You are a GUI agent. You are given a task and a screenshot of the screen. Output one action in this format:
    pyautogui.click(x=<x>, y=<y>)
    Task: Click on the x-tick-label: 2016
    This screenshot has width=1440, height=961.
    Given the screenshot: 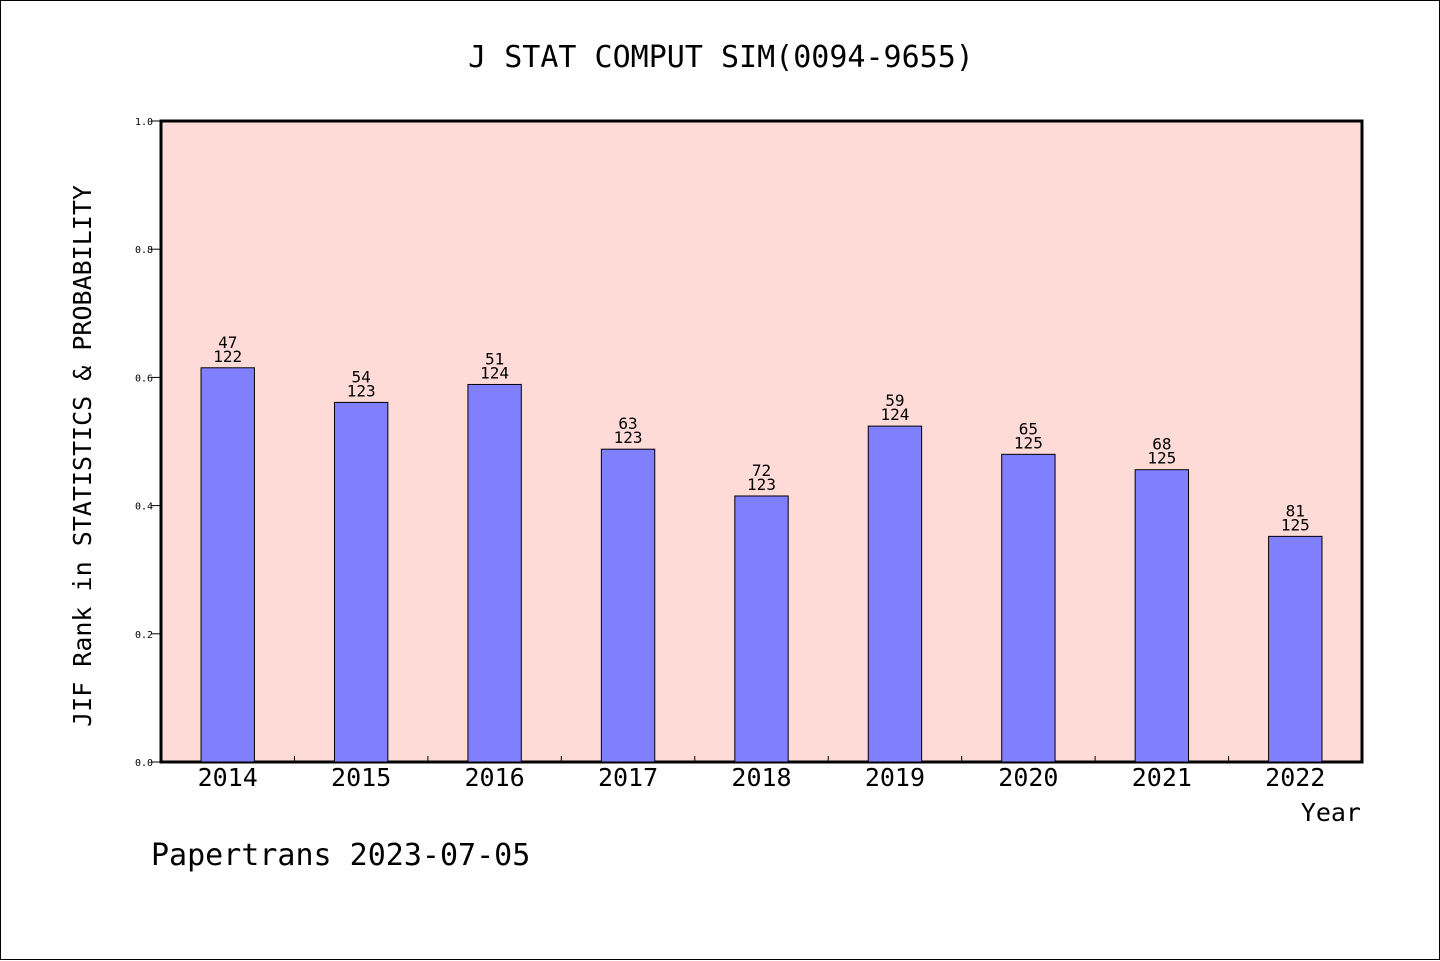 What is the action you would take?
    pyautogui.click(x=495, y=777)
    